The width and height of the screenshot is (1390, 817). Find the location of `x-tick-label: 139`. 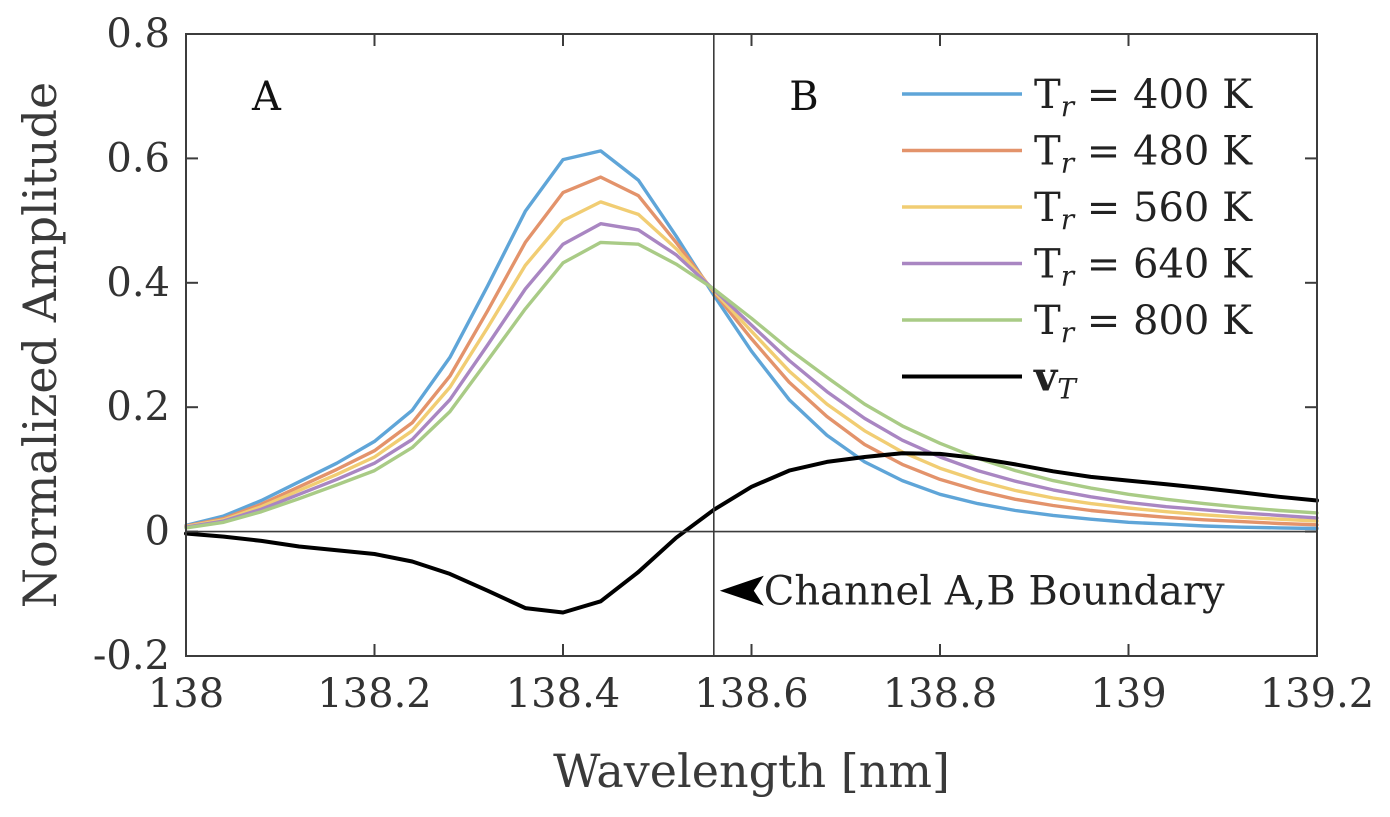

x-tick-label: 139 is located at coordinates (1128, 694).